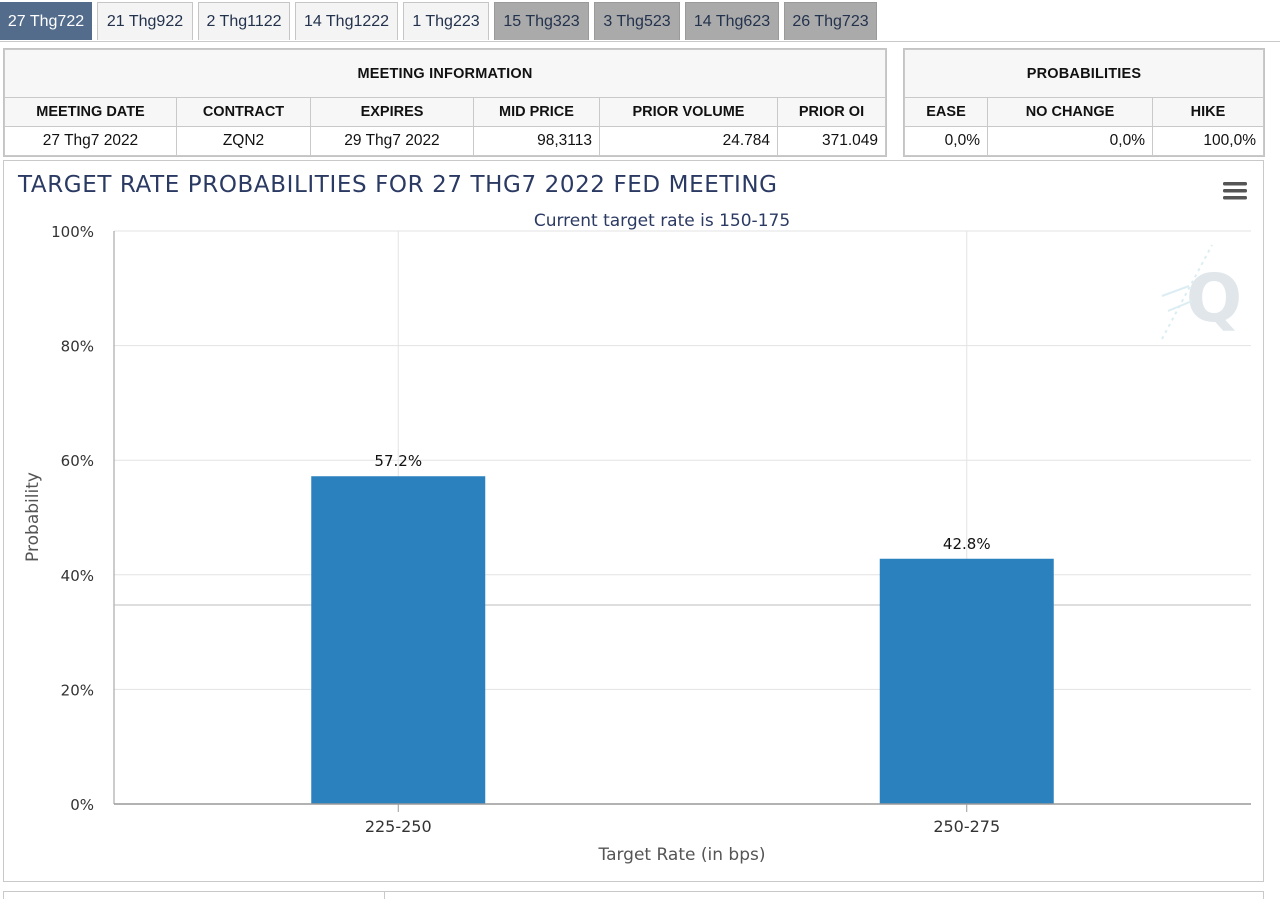 Image resolution: width=1280 pixels, height=899 pixels. I want to click on tab-1-thg223: 1 Thg223, so click(446, 21).